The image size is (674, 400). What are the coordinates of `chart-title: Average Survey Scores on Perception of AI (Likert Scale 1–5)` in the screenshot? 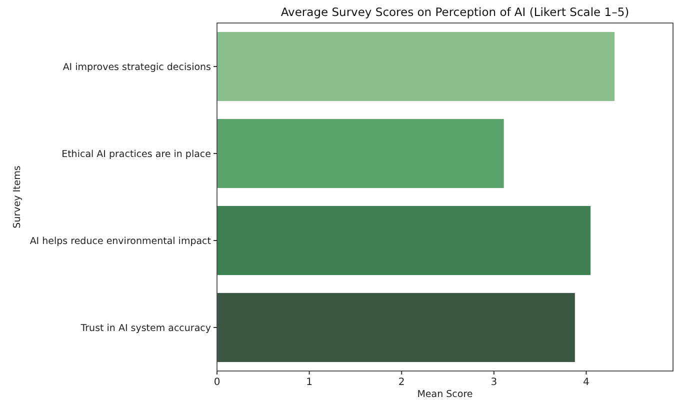 It's located at (455, 12).